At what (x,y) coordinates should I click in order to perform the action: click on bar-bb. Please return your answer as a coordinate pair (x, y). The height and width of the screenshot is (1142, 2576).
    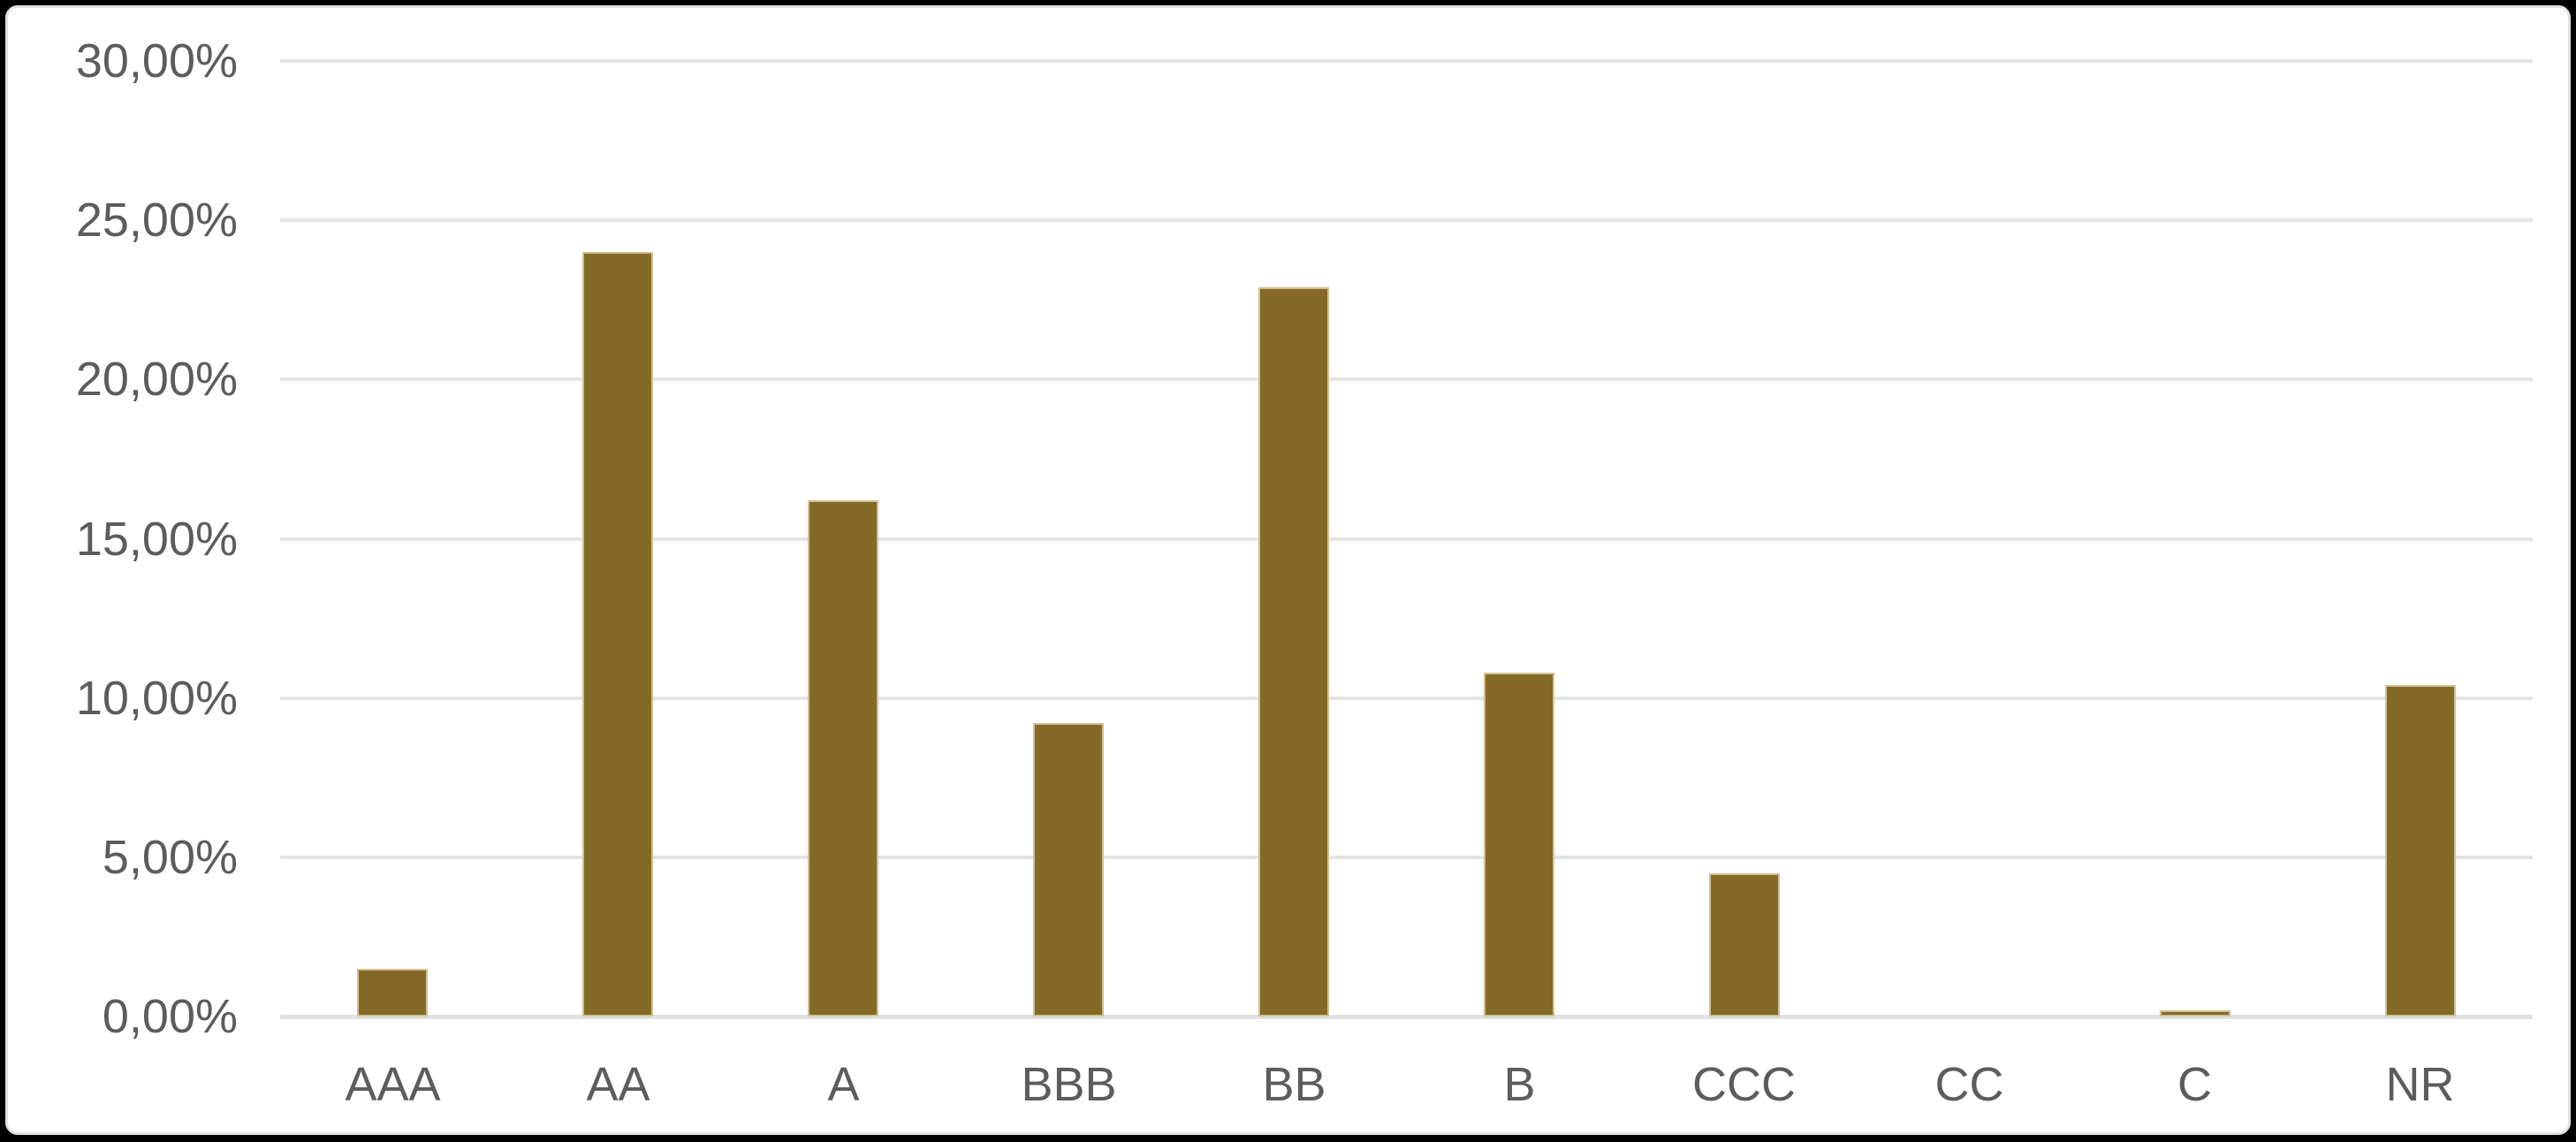
    Looking at the image, I should click on (1293, 651).